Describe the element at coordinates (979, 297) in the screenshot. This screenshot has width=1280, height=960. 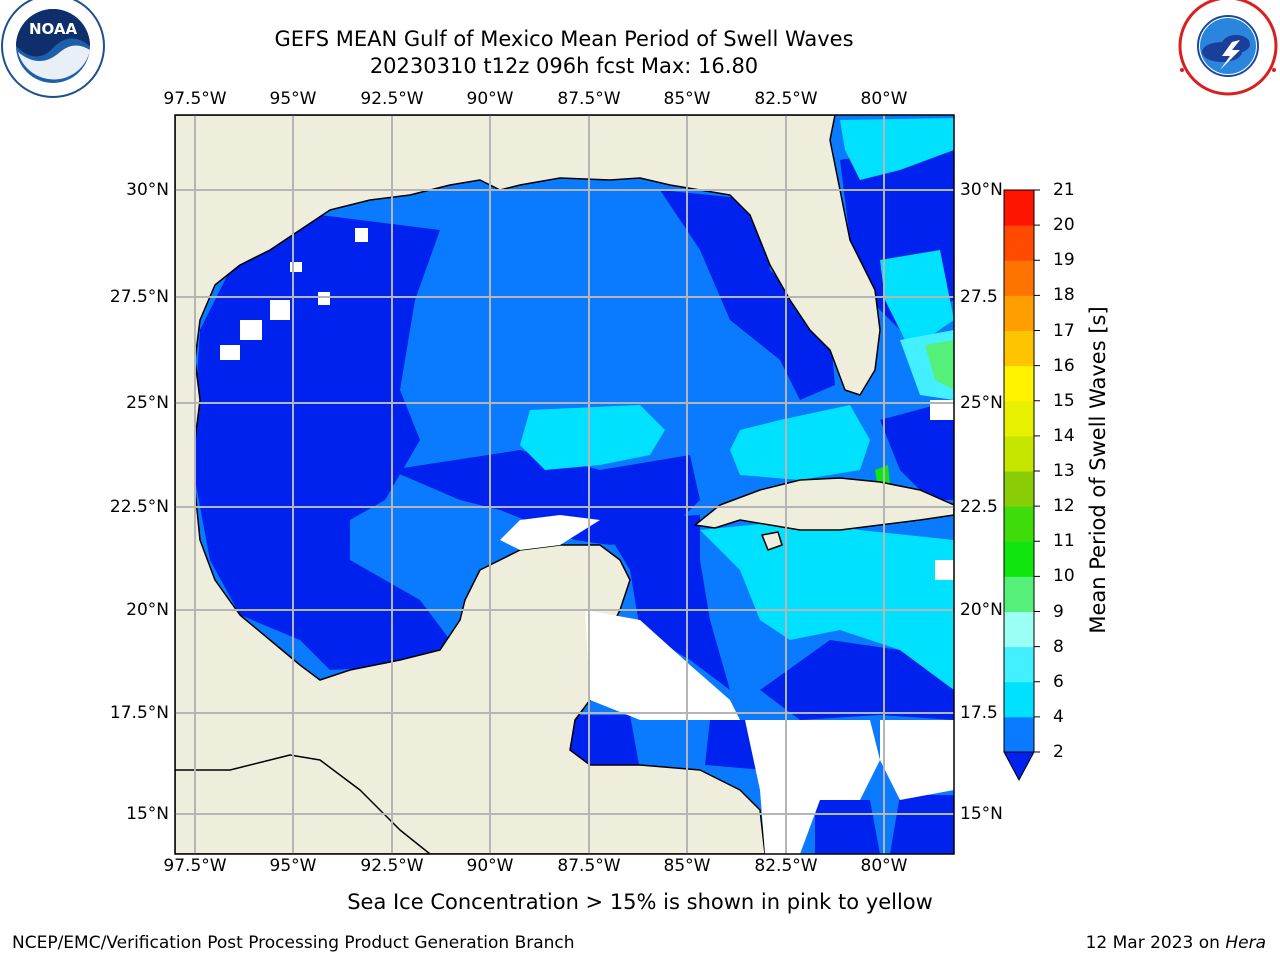
I see `lat-label-right: 27.5` at that location.